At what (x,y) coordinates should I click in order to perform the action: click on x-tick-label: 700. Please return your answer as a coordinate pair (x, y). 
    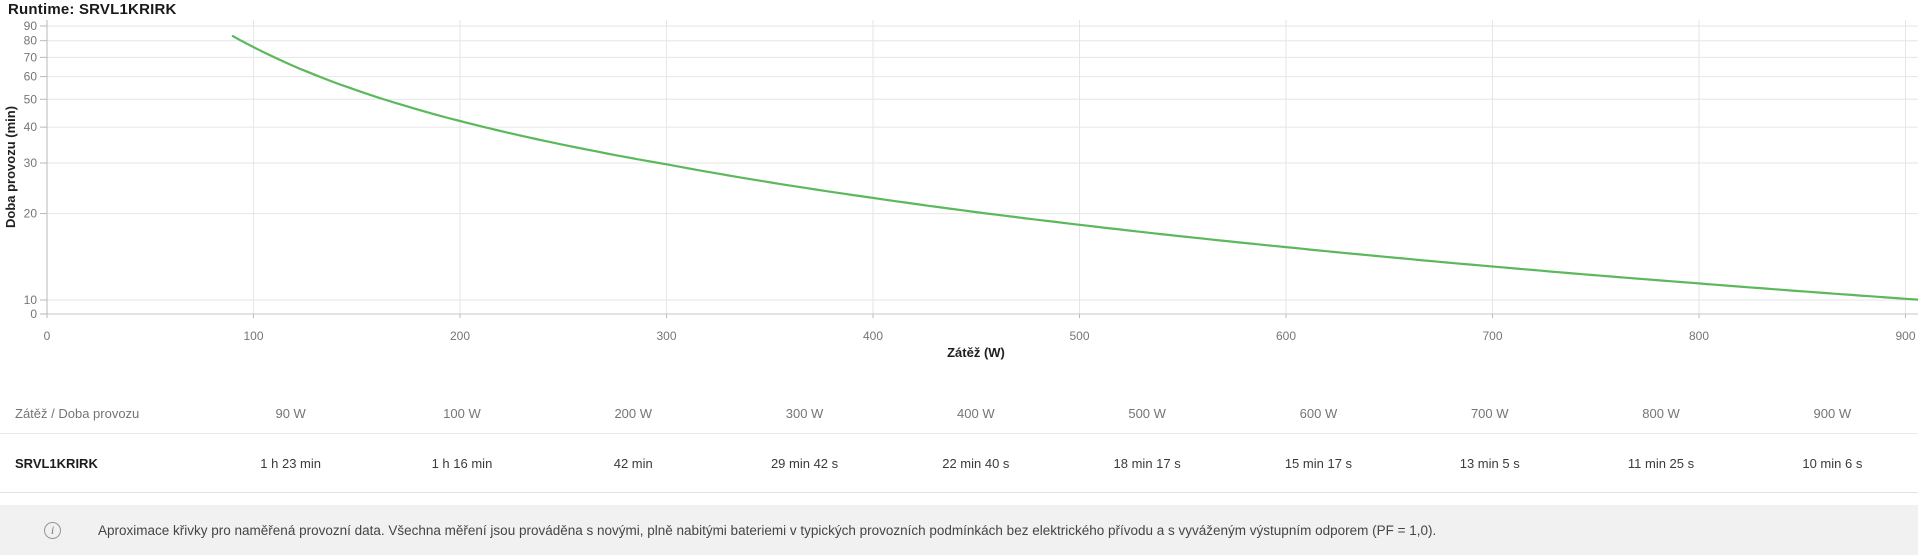
    Looking at the image, I should click on (1492, 336).